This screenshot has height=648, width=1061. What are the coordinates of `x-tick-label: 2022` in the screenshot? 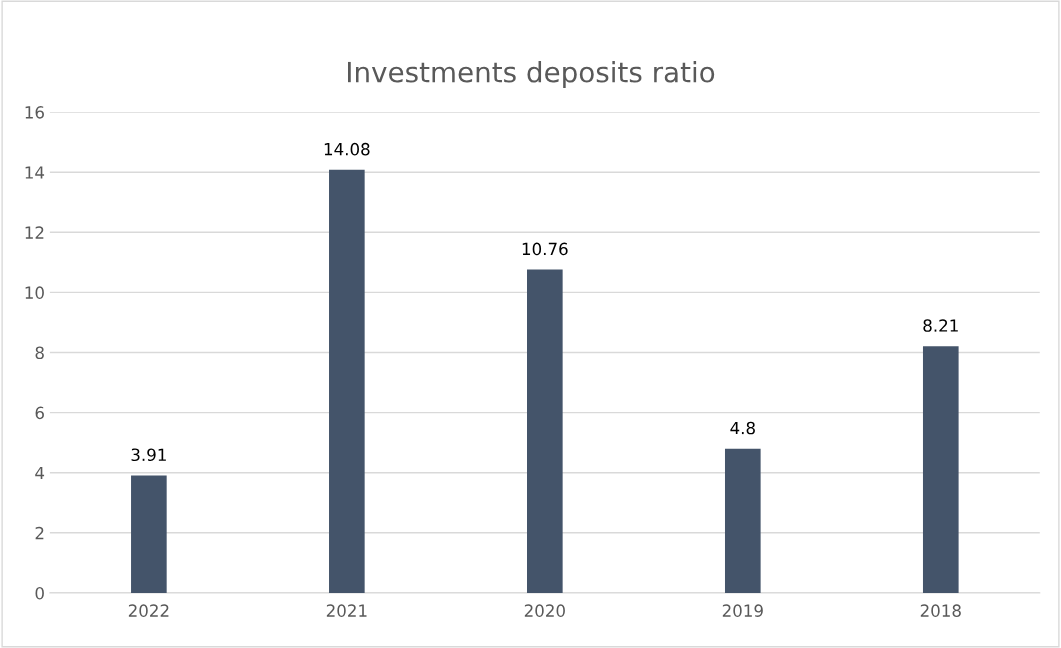 It's located at (148, 610).